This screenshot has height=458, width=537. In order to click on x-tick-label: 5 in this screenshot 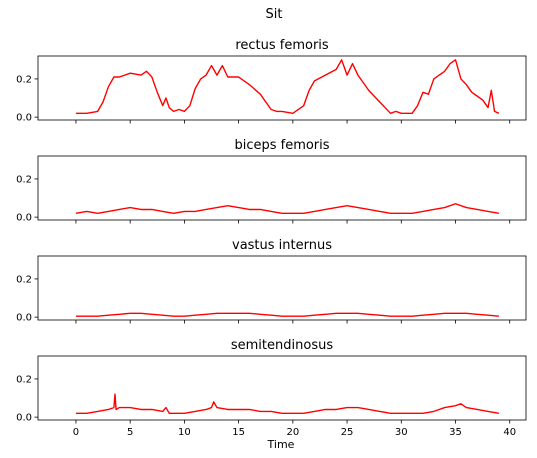, I will do `click(130, 432)`.